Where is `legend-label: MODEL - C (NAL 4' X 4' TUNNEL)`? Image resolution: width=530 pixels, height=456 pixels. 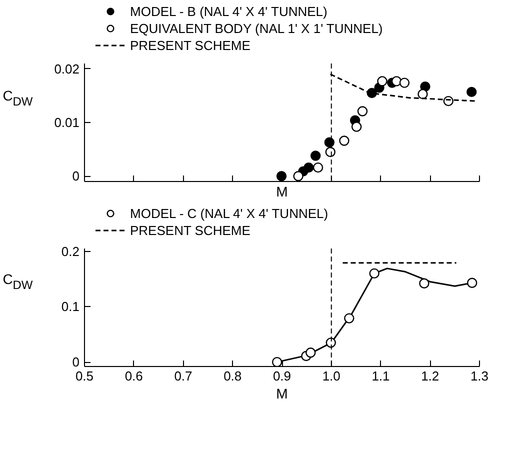
legend-label: MODEL - C (NAL 4' X 4' TUNNEL) is located at coordinates (229, 213).